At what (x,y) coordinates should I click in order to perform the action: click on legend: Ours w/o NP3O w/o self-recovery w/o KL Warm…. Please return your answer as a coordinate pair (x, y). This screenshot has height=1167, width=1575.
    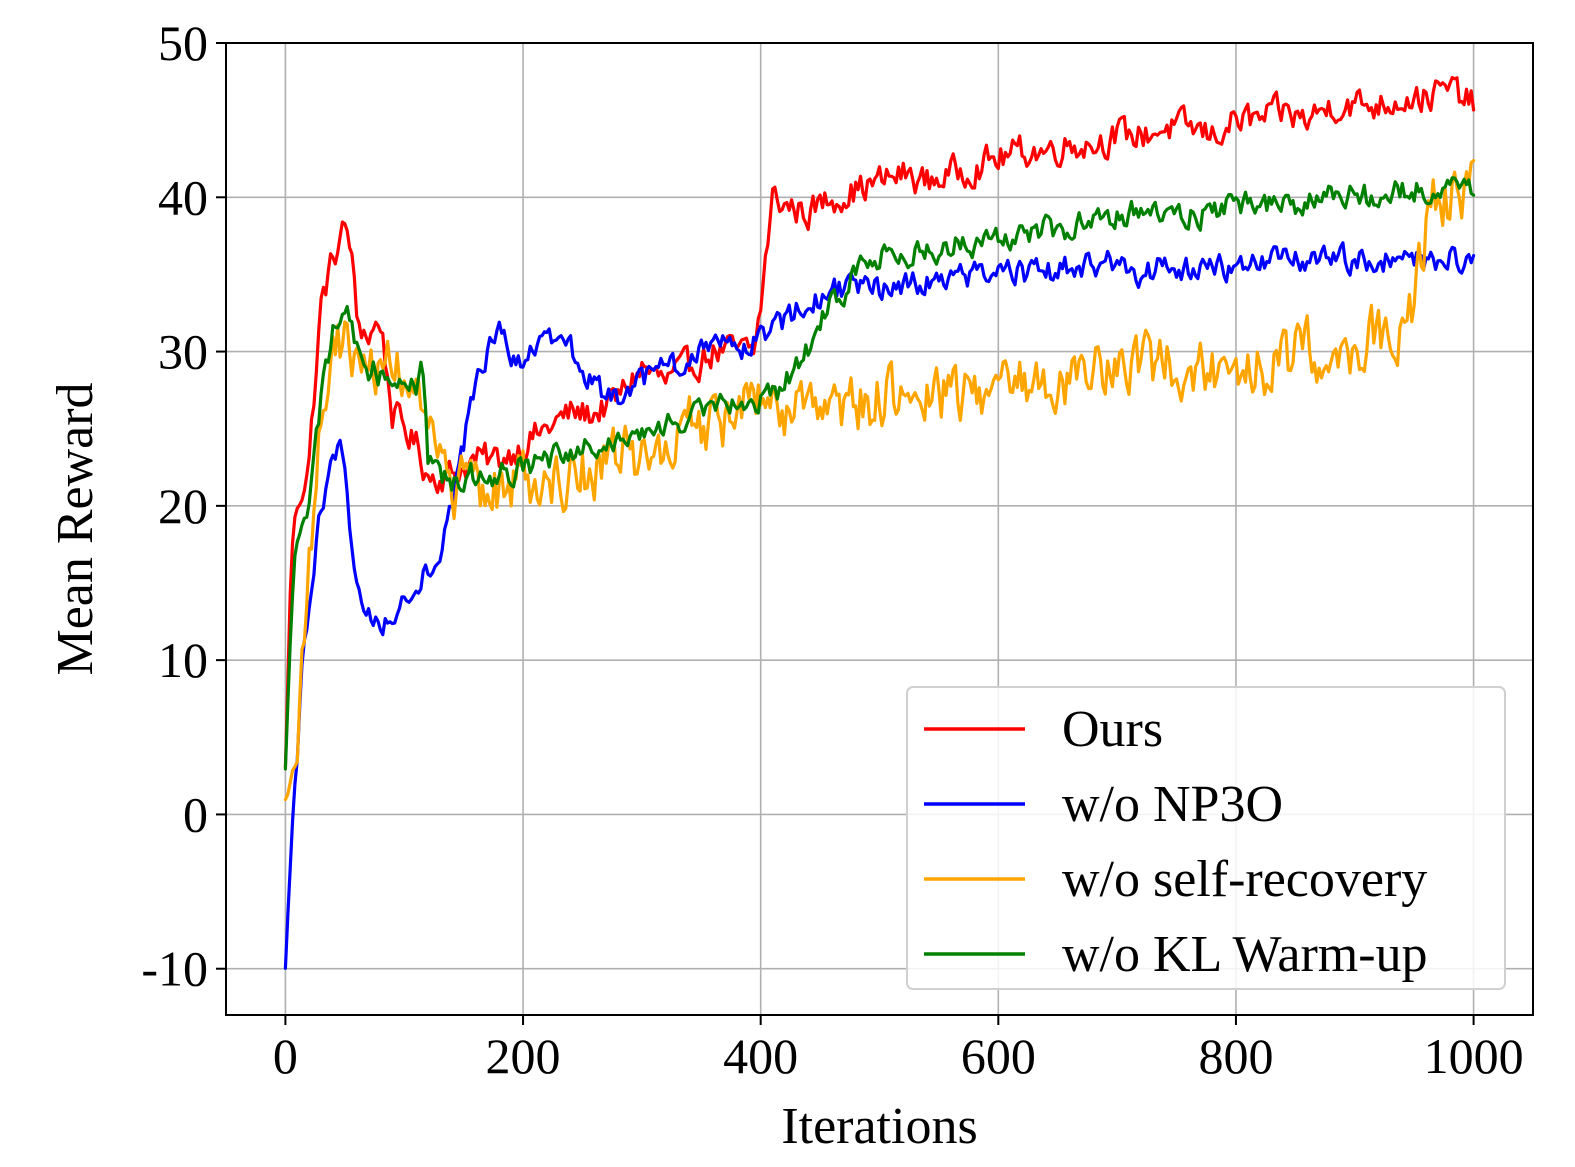
    Looking at the image, I should click on (1206, 838).